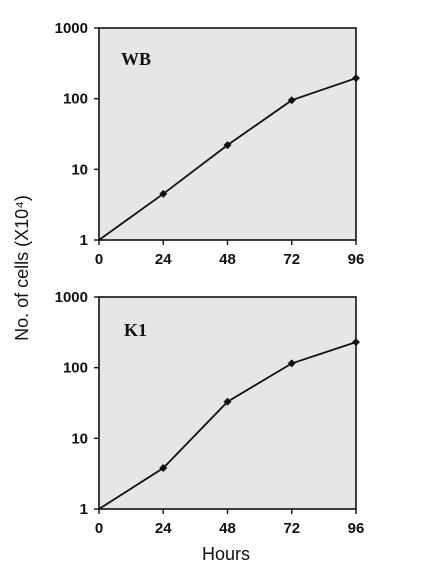 This screenshot has height=578, width=424. Describe the element at coordinates (135, 330) in the screenshot. I see `panel-label: K1` at that location.